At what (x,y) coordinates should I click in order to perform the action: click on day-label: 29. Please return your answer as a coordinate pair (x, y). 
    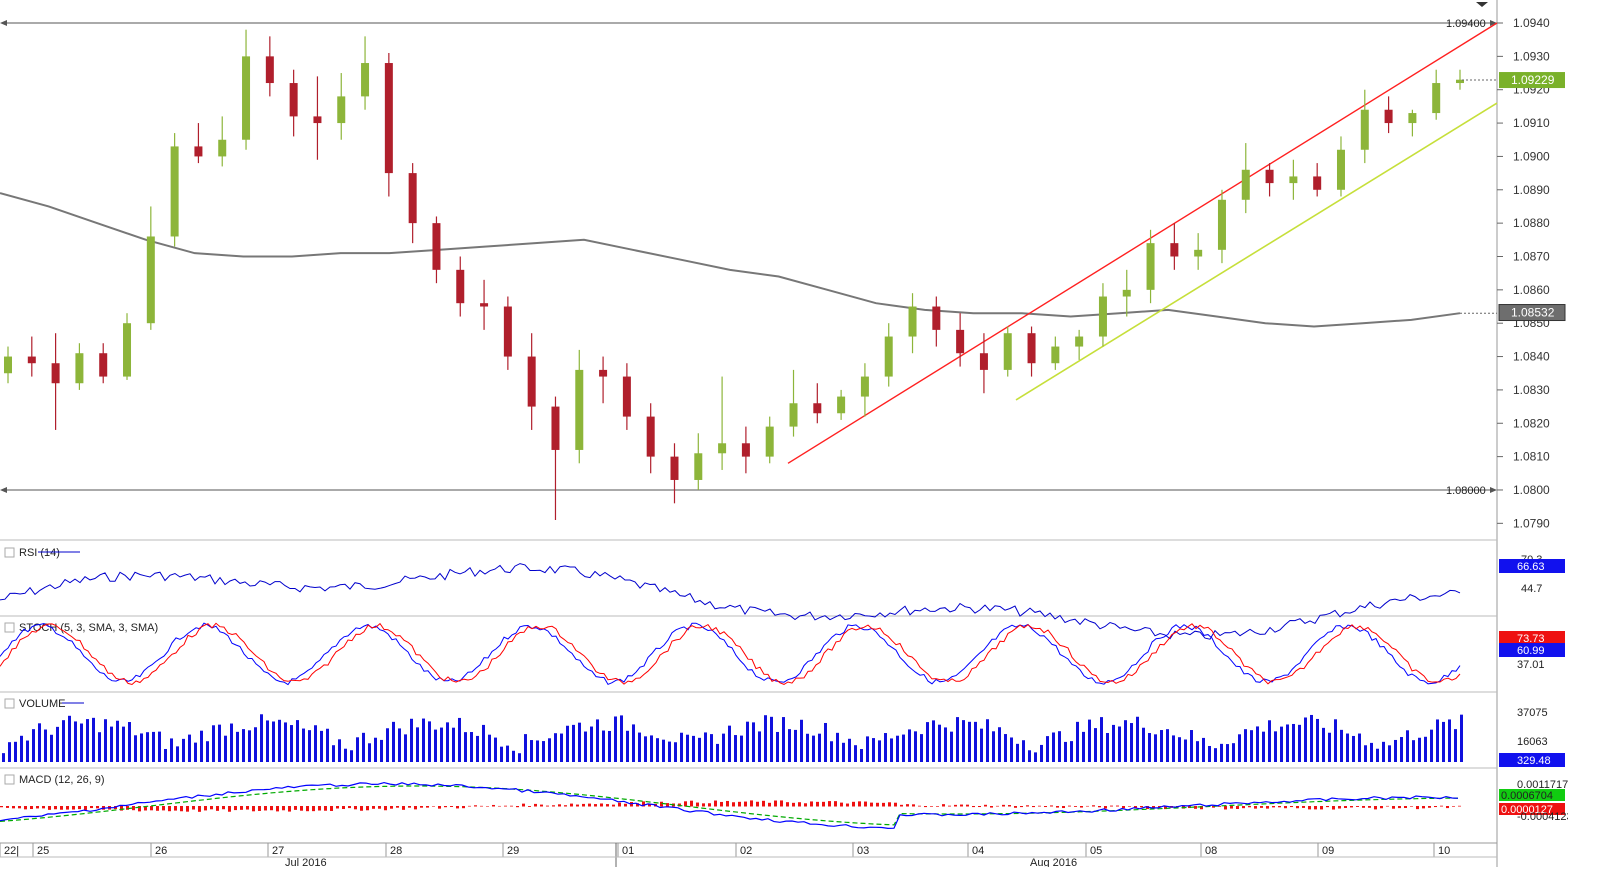
    Looking at the image, I should click on (513, 851).